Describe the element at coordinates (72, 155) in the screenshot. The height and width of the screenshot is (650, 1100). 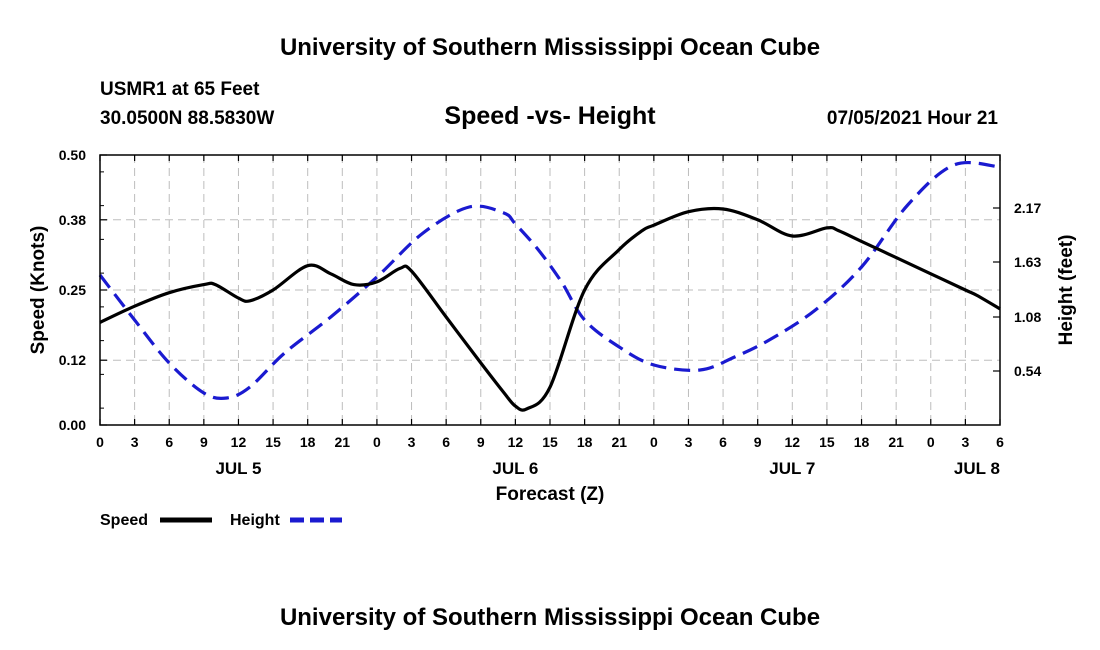
I see `y-tick-label: 0.50` at that location.